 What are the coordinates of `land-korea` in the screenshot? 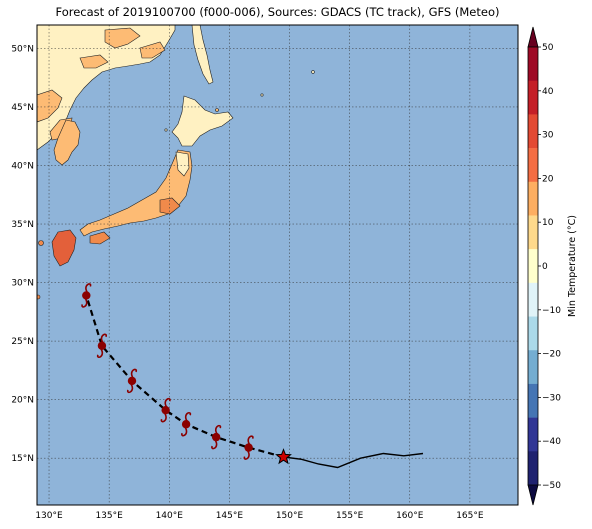 It's located at (67, 142).